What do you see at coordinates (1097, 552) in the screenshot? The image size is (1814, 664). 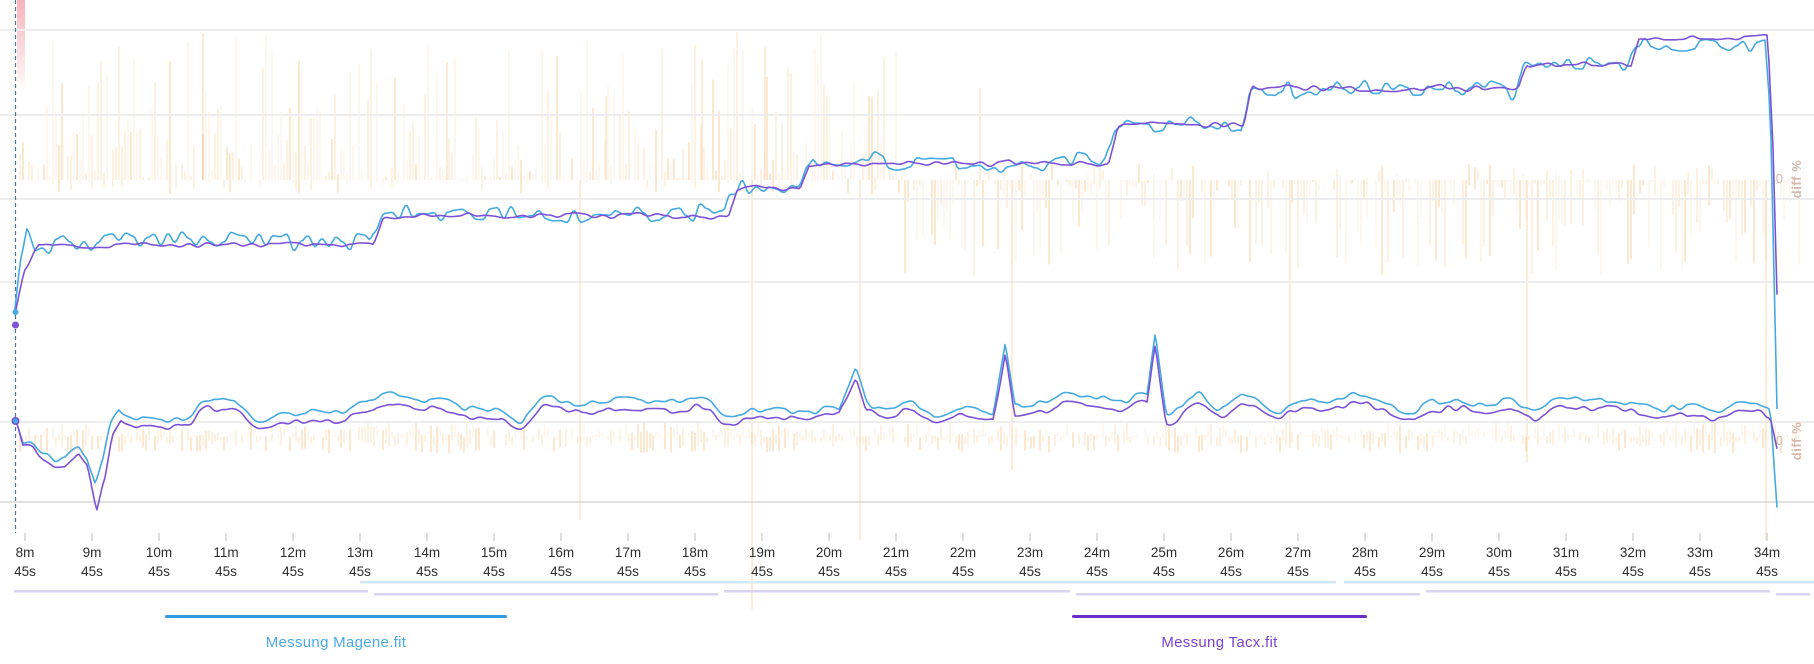 I see `x-tick-label: 24m` at bounding box center [1097, 552].